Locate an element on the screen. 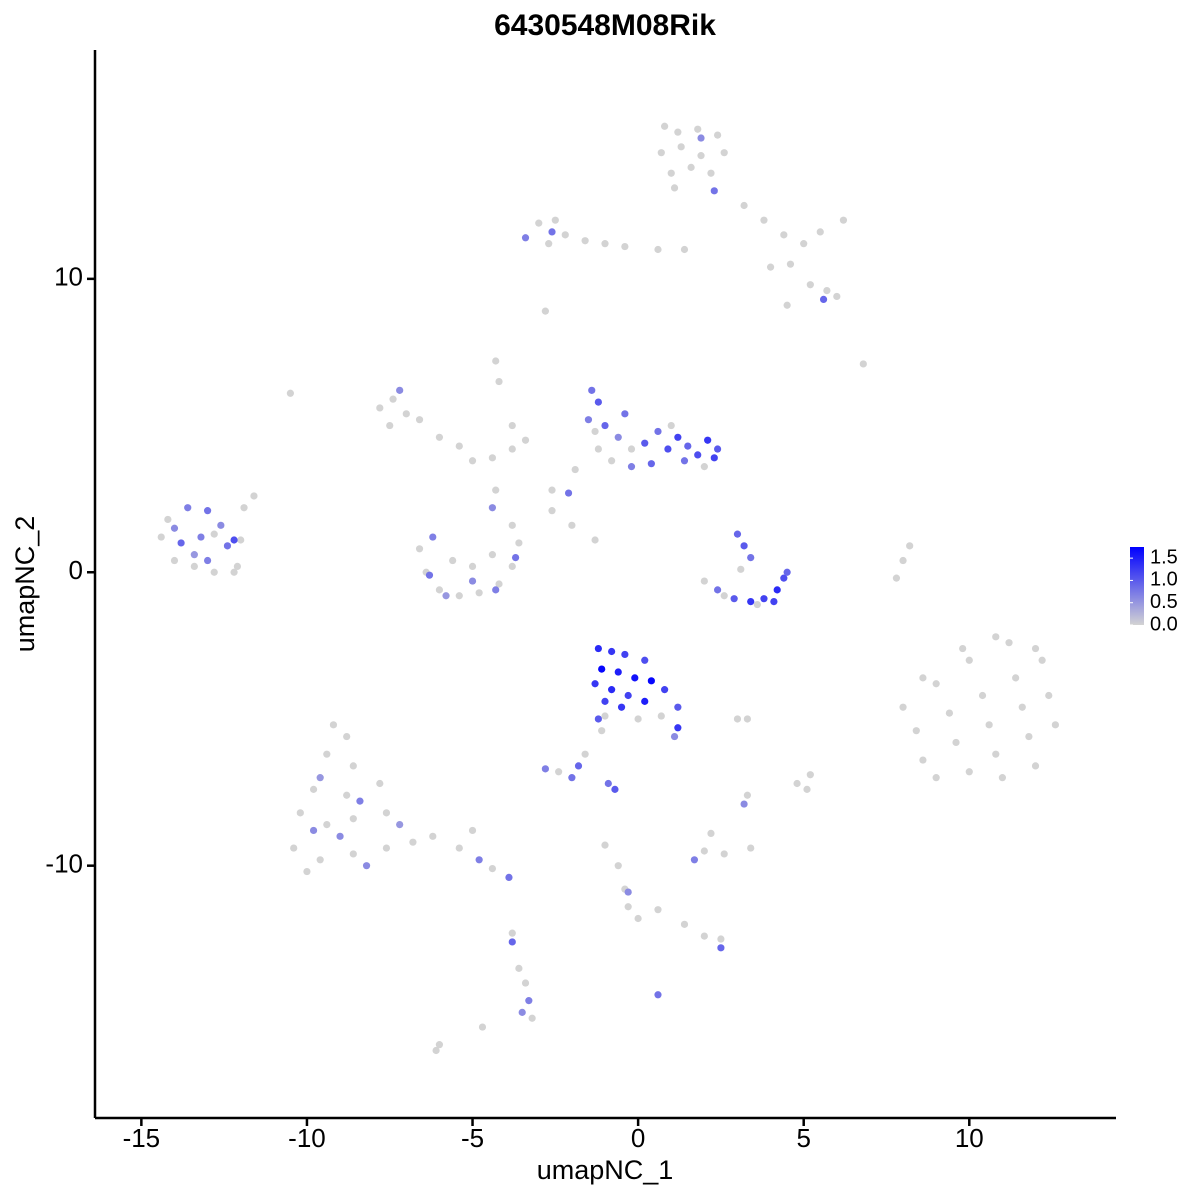  y-tick-label: 0 is located at coordinates (76, 570).